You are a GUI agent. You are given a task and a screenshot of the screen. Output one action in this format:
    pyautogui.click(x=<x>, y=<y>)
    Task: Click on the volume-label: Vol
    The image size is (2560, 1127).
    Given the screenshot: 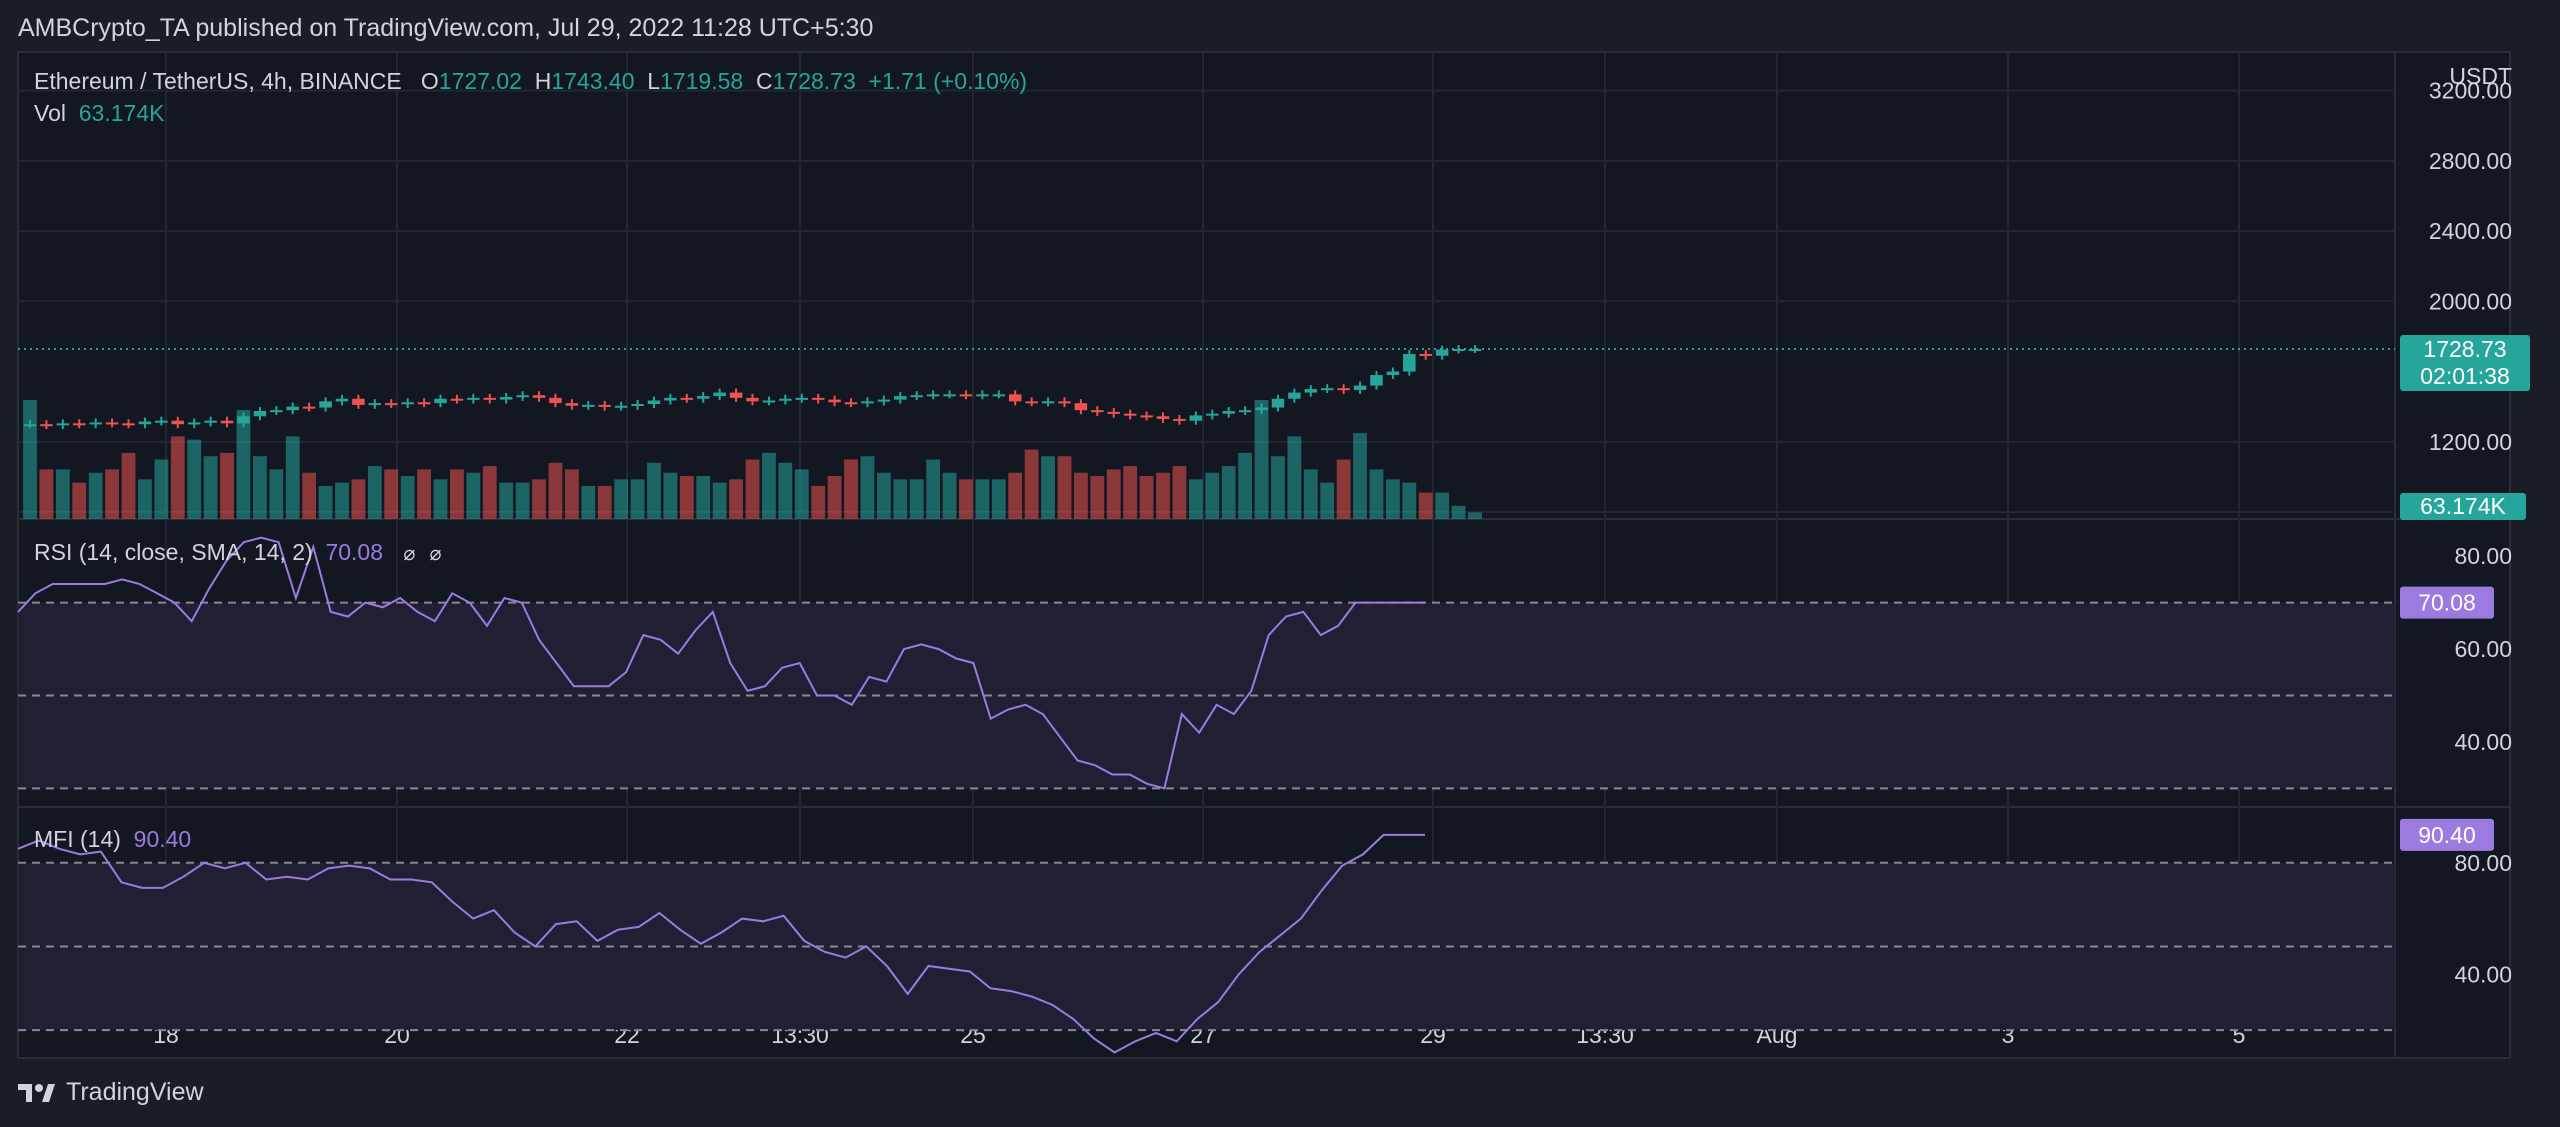 What is the action you would take?
    pyautogui.click(x=50, y=113)
    